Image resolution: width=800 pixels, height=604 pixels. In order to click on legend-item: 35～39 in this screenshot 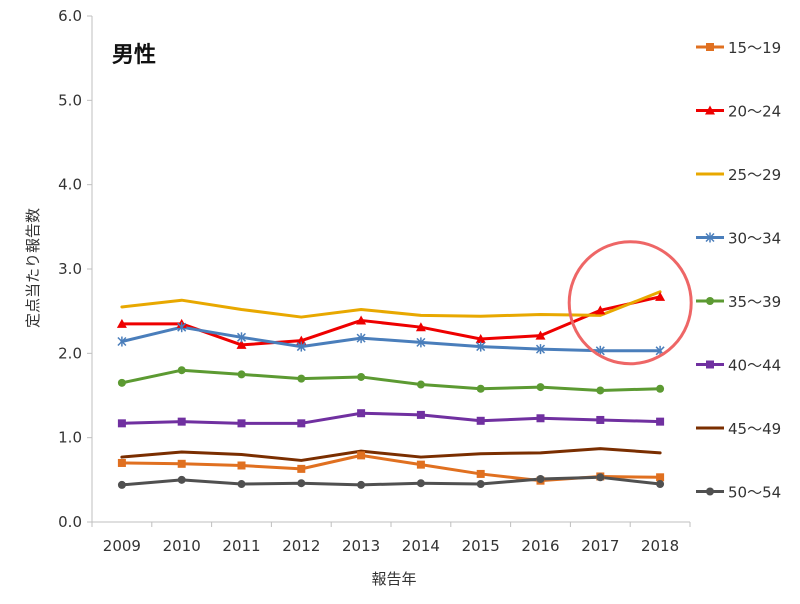, I will do `click(738, 302)`.